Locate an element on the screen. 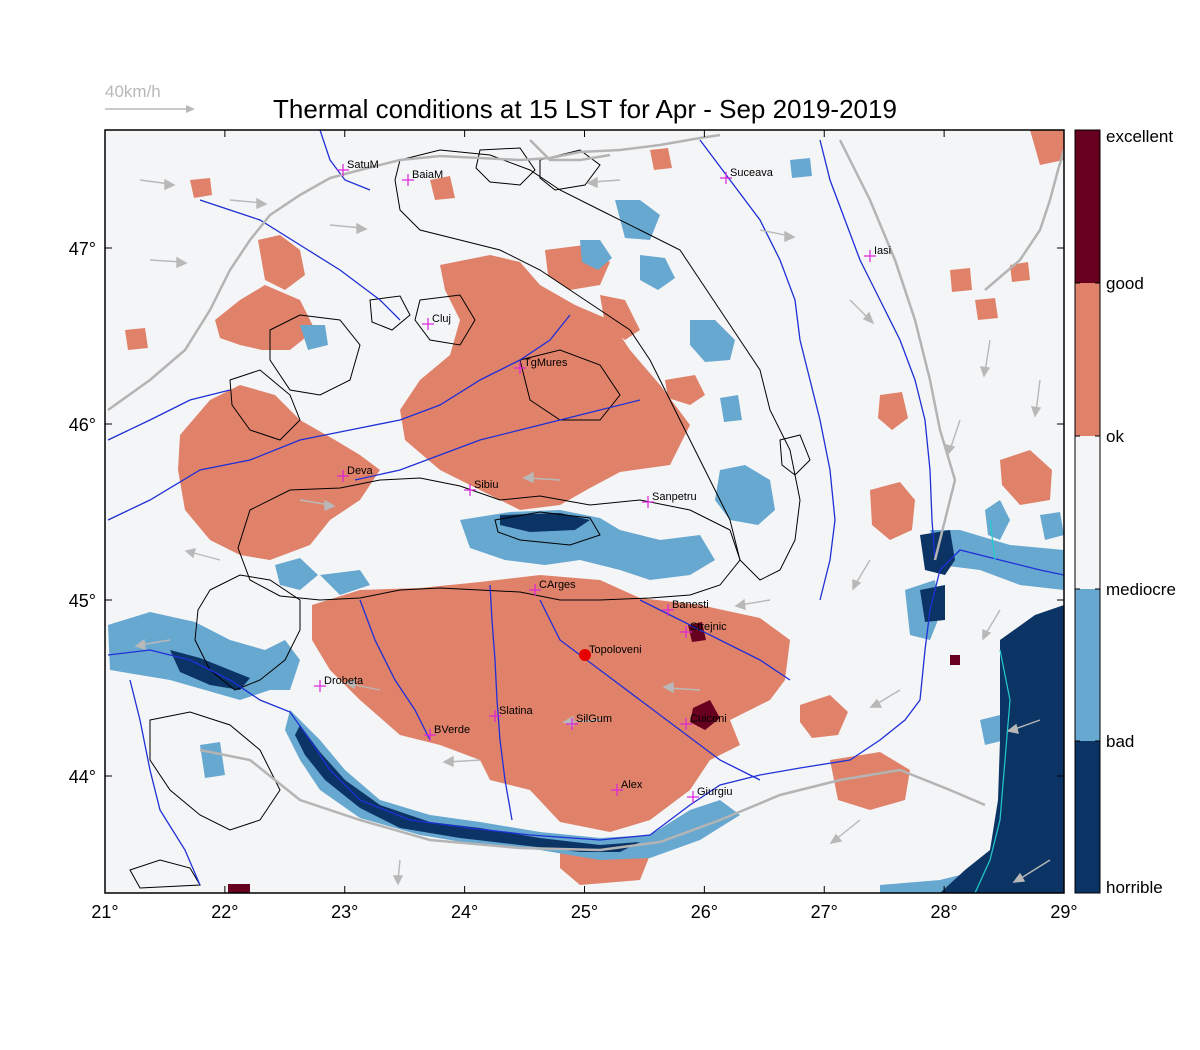 This screenshot has width=1200, height=1050. x-tick-label: 23° is located at coordinates (344, 912).